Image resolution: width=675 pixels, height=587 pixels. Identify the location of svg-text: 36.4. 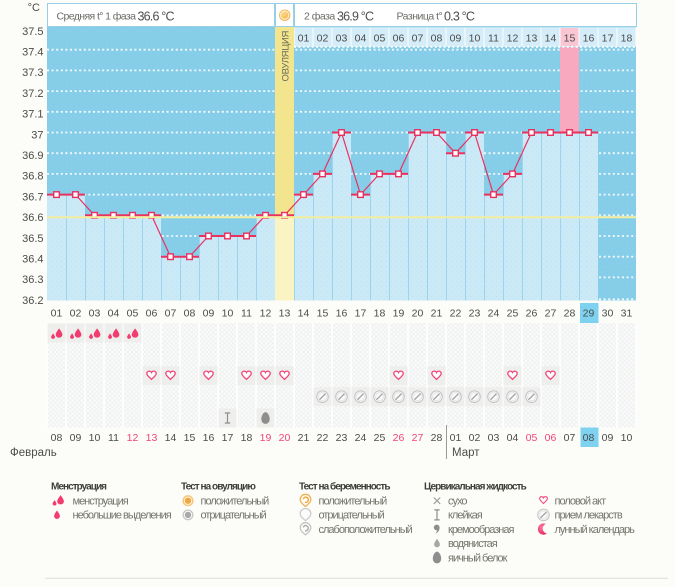
(32, 260).